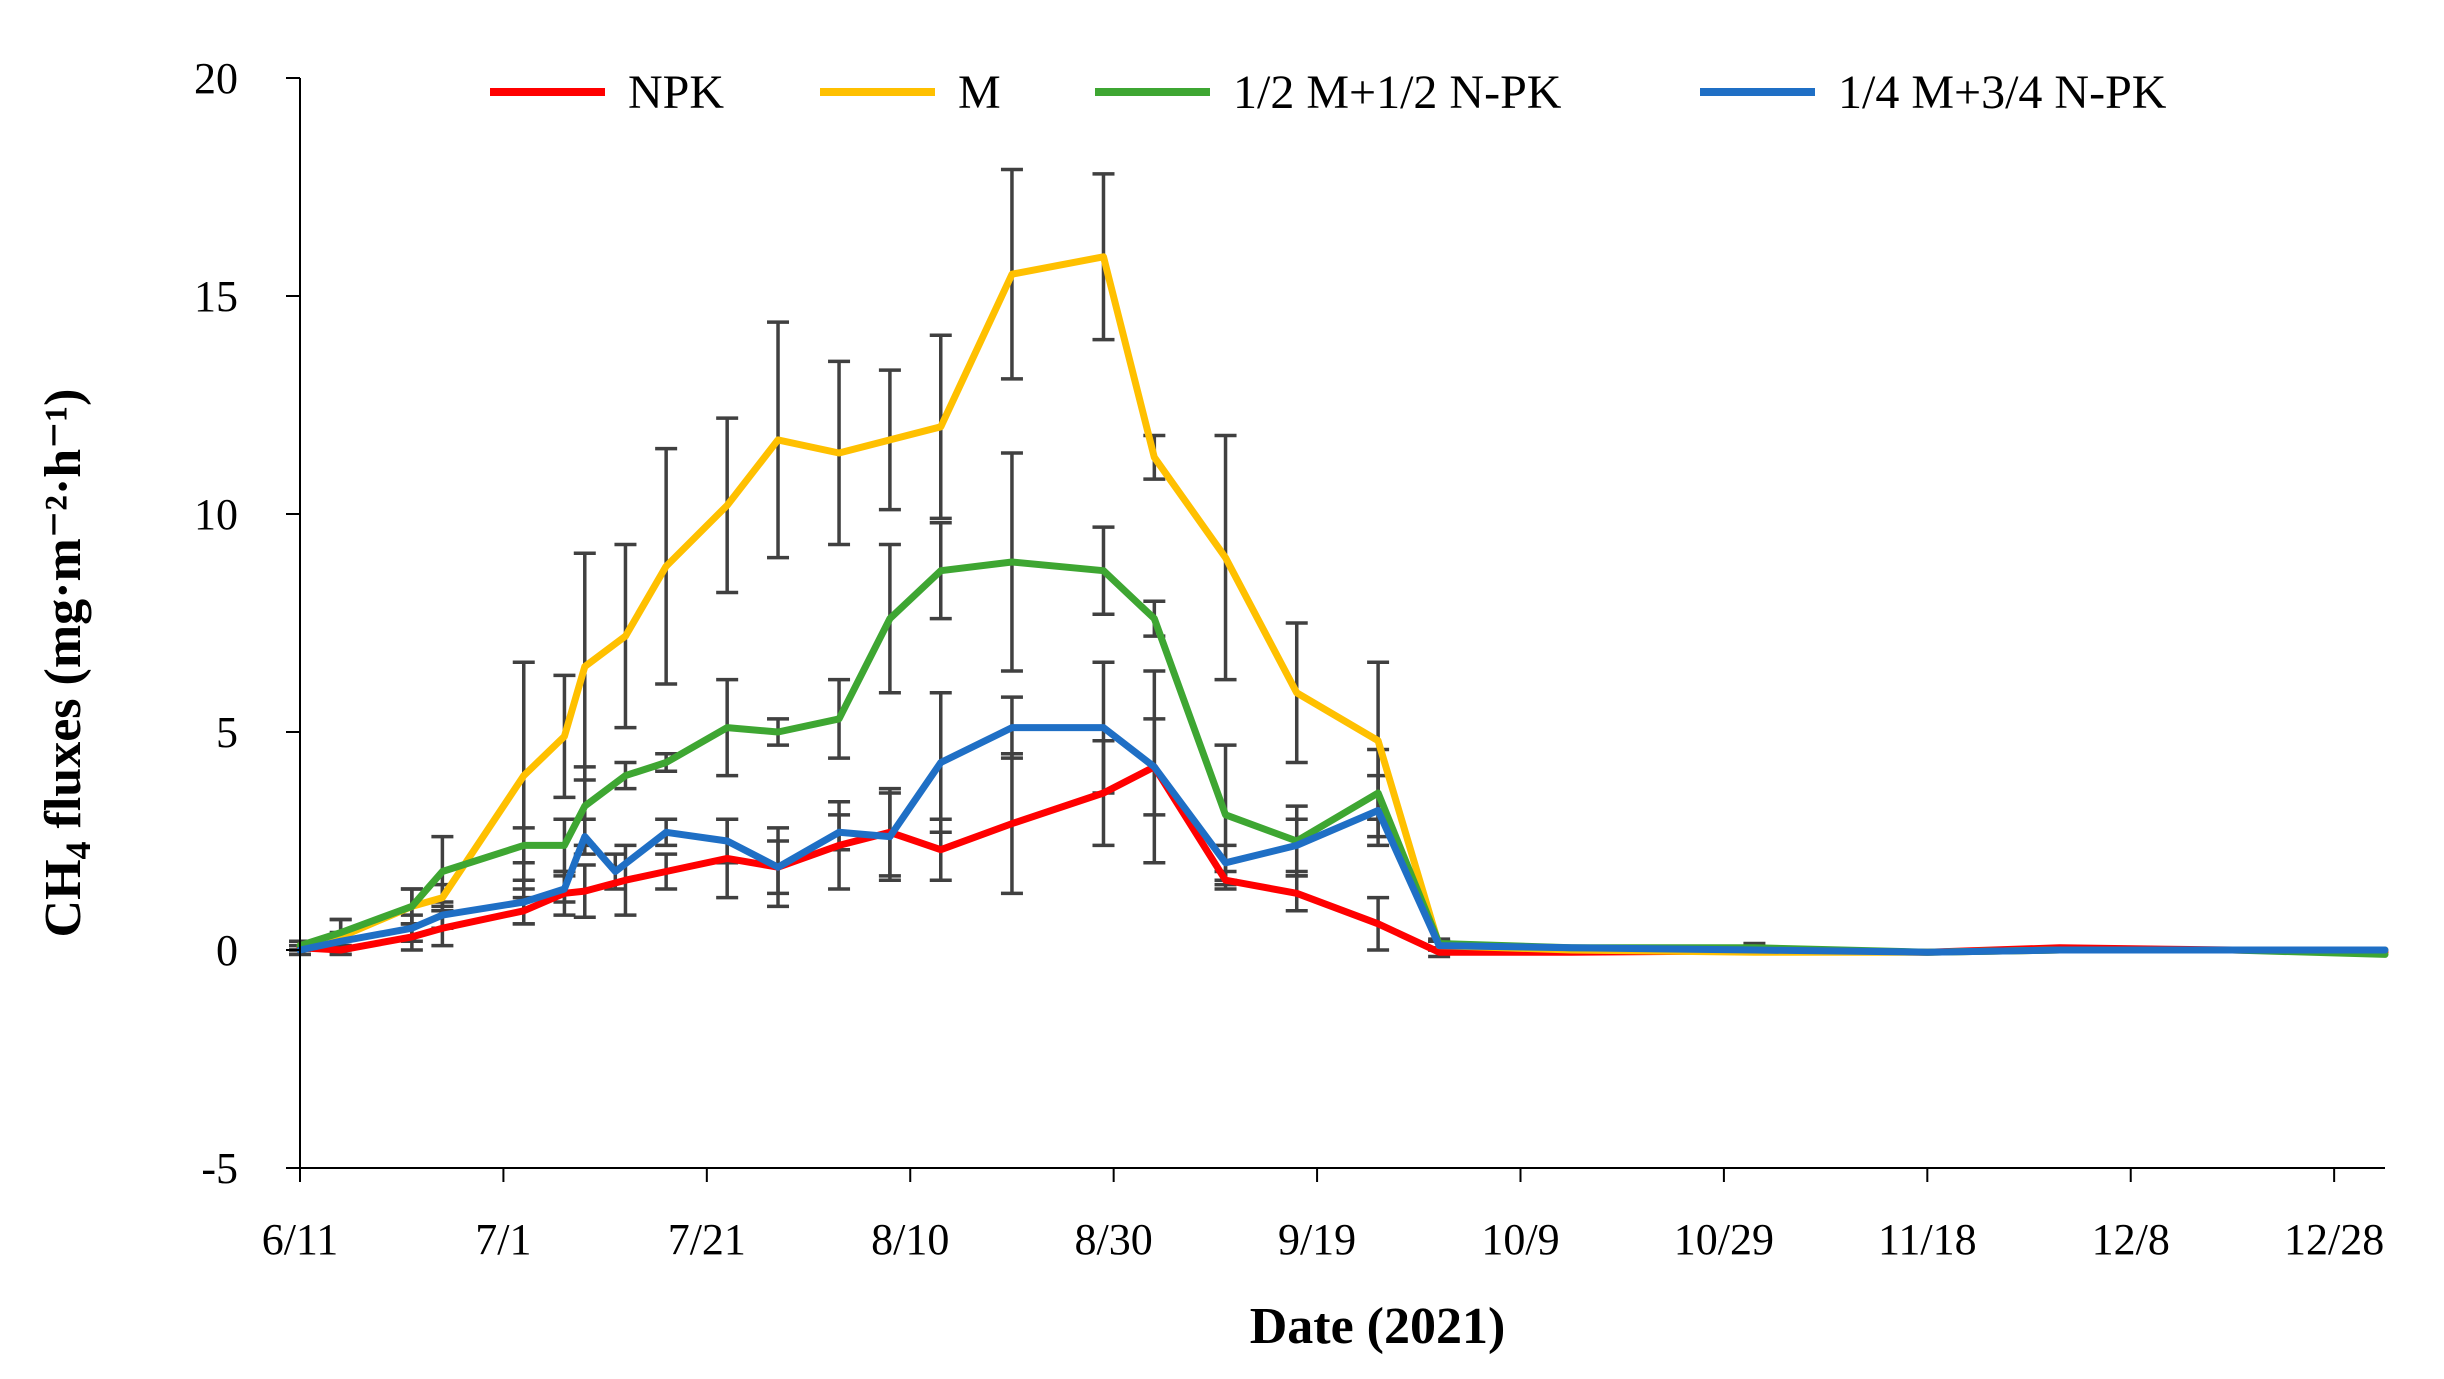 This screenshot has height=1379, width=2444. I want to click on y-axis-title: CH4 fluxes (mg·m⁻²·h⁻¹), so click(66, 663).